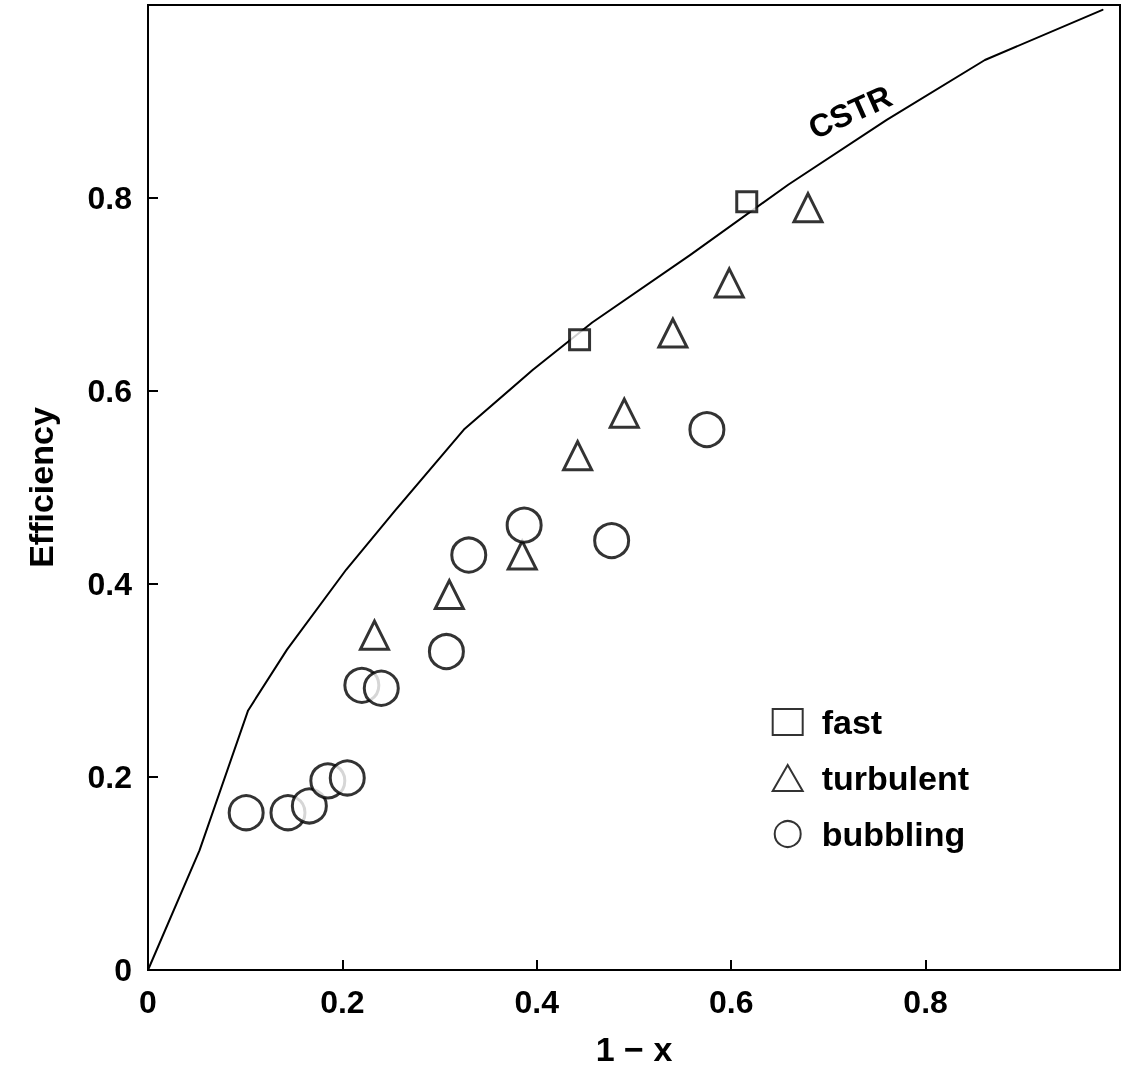 This screenshot has height=1092, width=1124. What do you see at coordinates (342, 1002) in the screenshot?
I see `x-tick-label: 0.2` at bounding box center [342, 1002].